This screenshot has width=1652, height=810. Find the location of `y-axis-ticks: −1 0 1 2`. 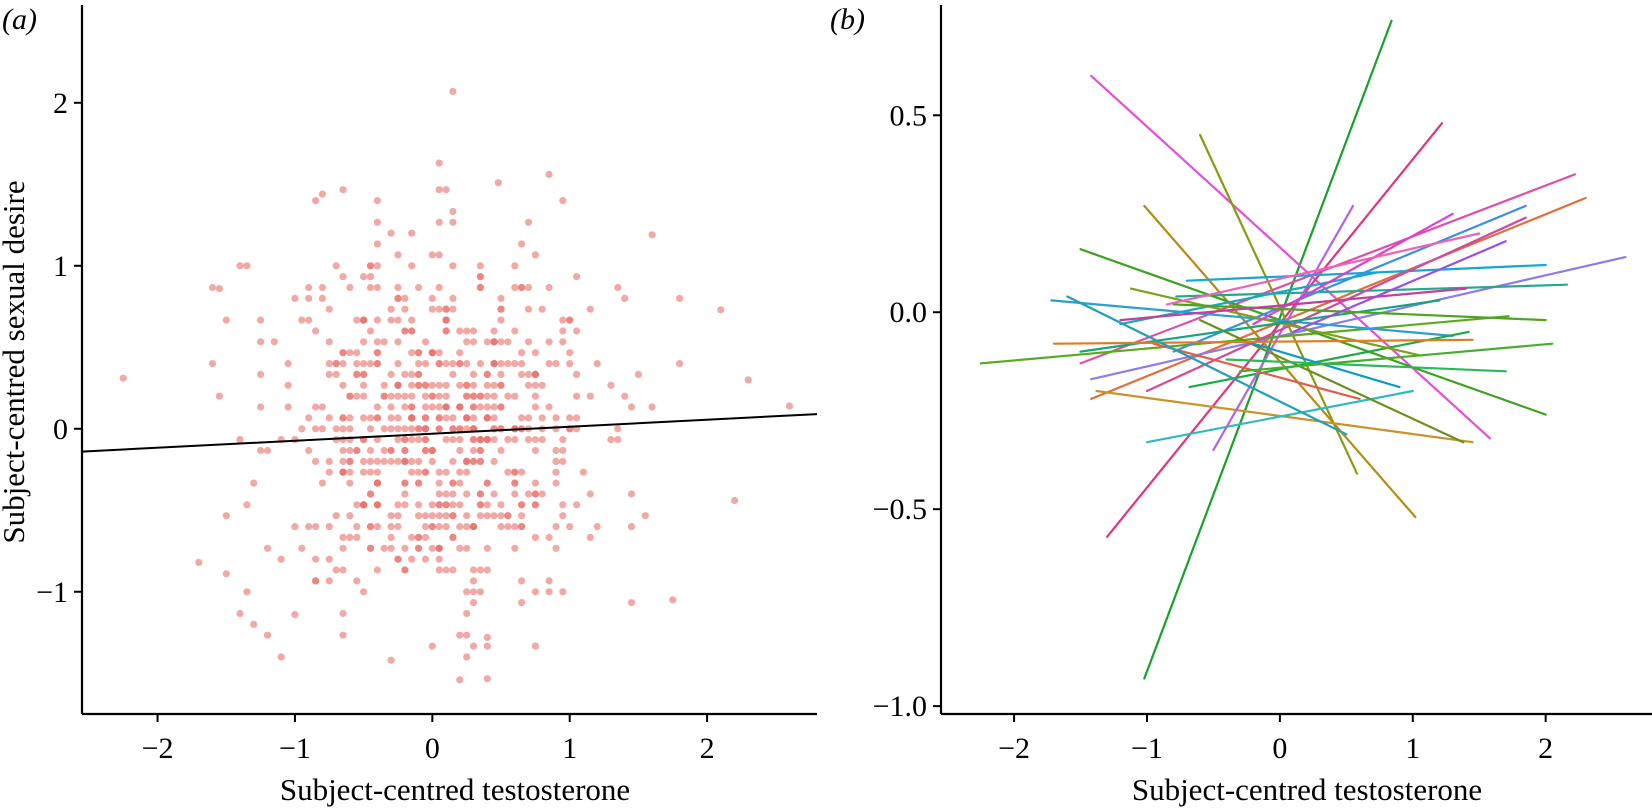

y-axis-ticks: −1 0 1 2 is located at coordinates (59, 348).